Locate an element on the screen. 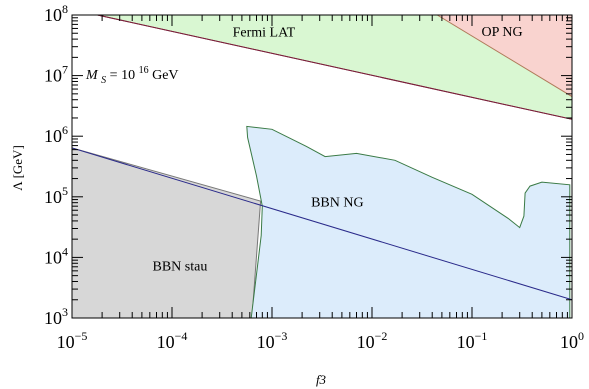  ms-prefix: M is located at coordinates (92, 75).